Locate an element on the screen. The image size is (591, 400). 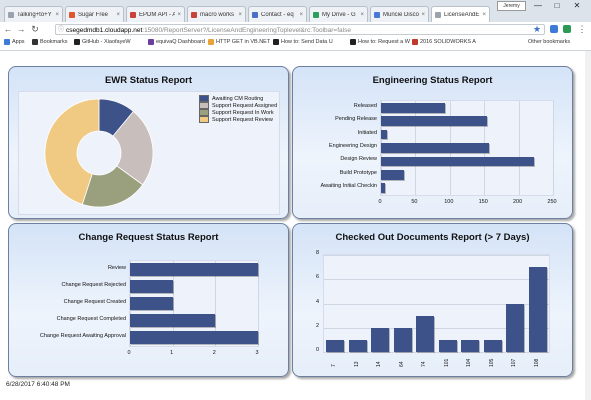
category-label: Released is located at coordinates (365, 105).